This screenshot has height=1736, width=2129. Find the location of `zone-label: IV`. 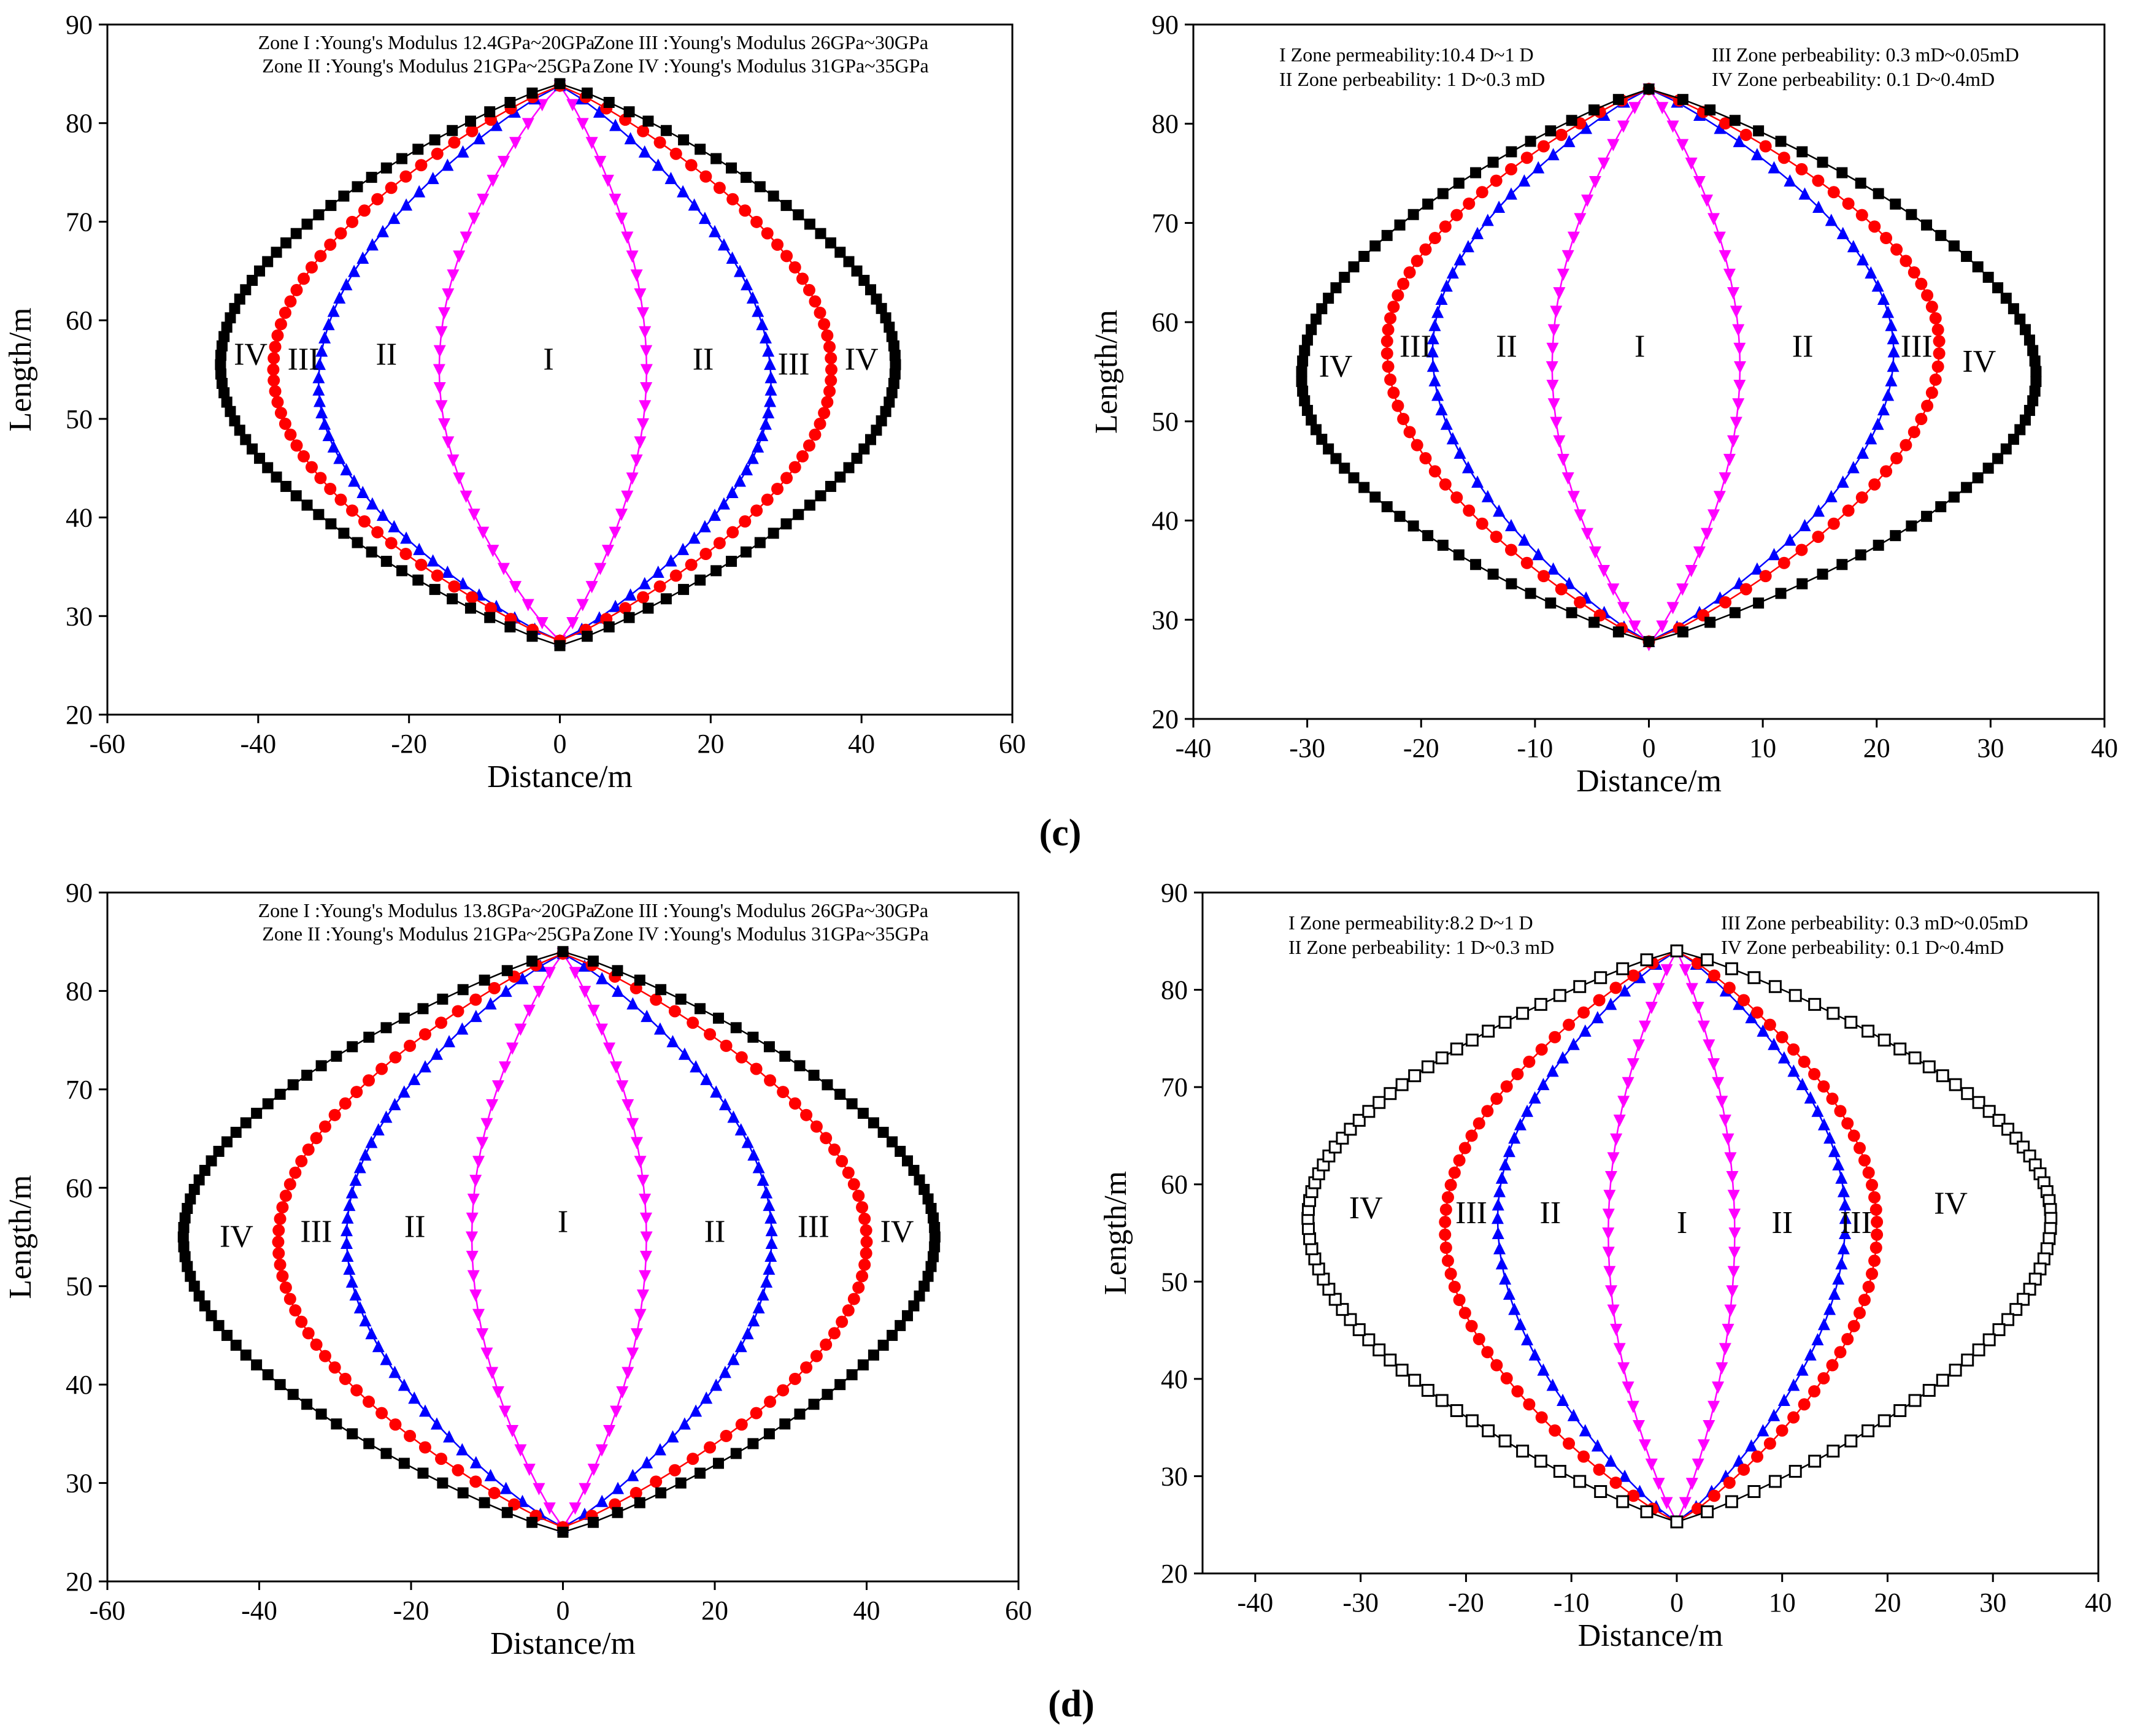

zone-label: IV is located at coordinates (897, 1233).